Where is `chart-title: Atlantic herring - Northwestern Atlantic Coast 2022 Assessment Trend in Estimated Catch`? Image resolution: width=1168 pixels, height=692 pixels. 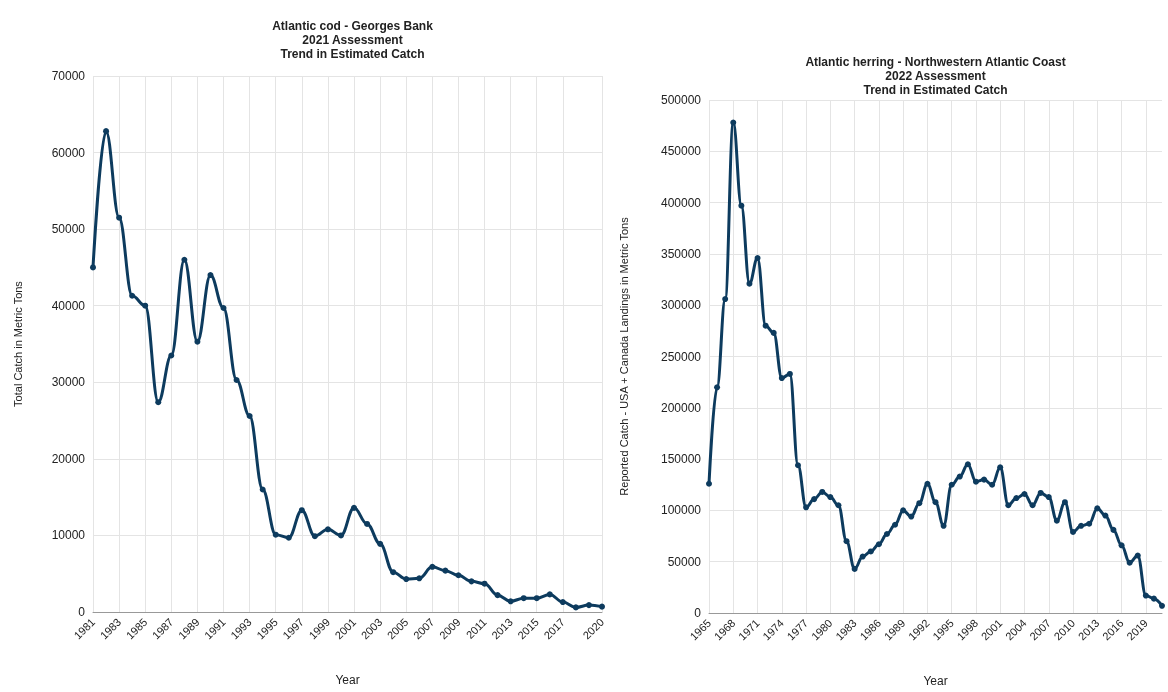 chart-title: Atlantic herring - Northwestern Atlantic Coast 2022 Assessment Trend in Estimated Catch is located at coordinates (935, 76).